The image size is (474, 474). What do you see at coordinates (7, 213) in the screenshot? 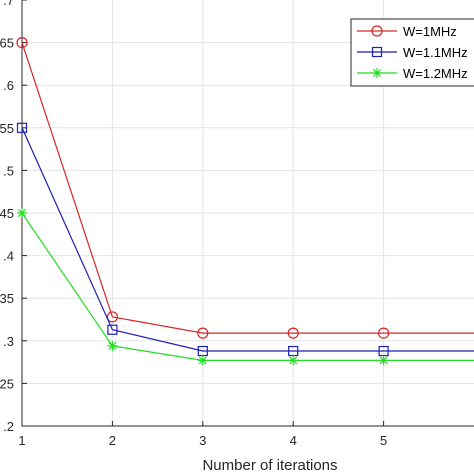
I see `y-tick-label: .45` at bounding box center [7, 213].